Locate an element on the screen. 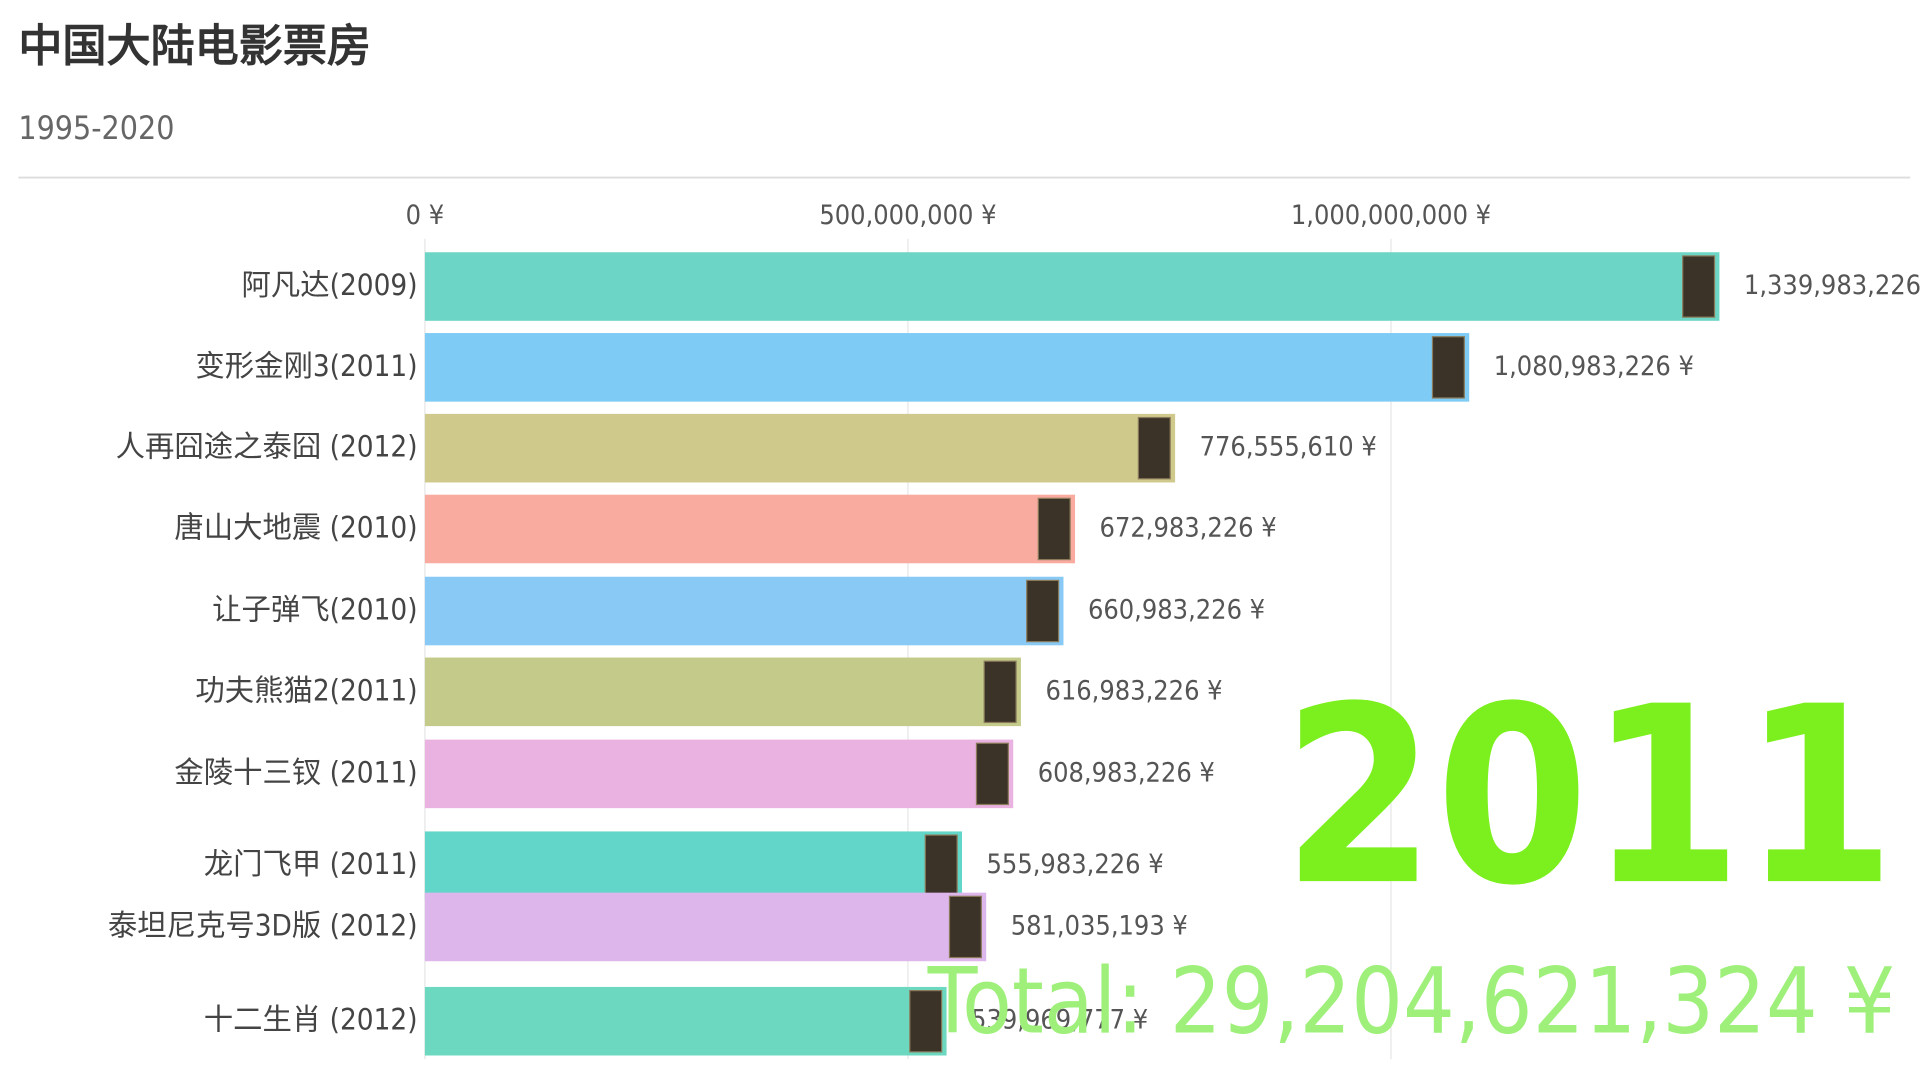 The width and height of the screenshot is (1920, 1080). value-label: 672,983,226 ¥ is located at coordinates (1188, 527).